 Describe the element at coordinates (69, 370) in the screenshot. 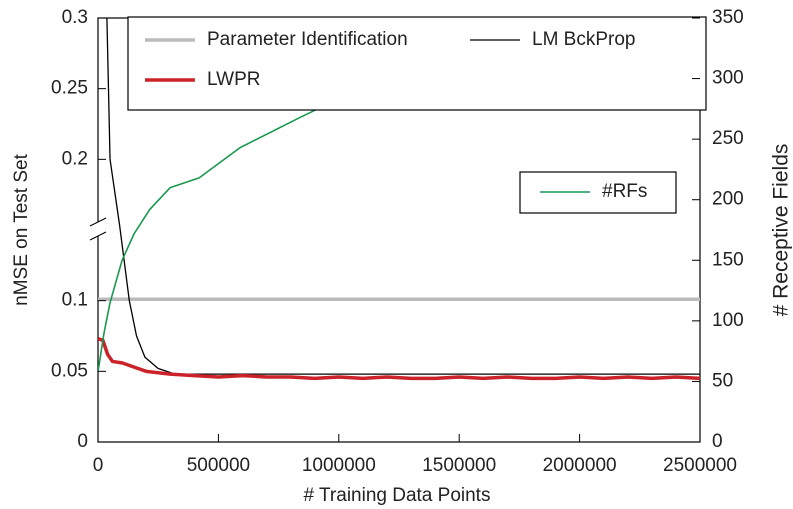

I see `y-tick-label: 0.05` at that location.